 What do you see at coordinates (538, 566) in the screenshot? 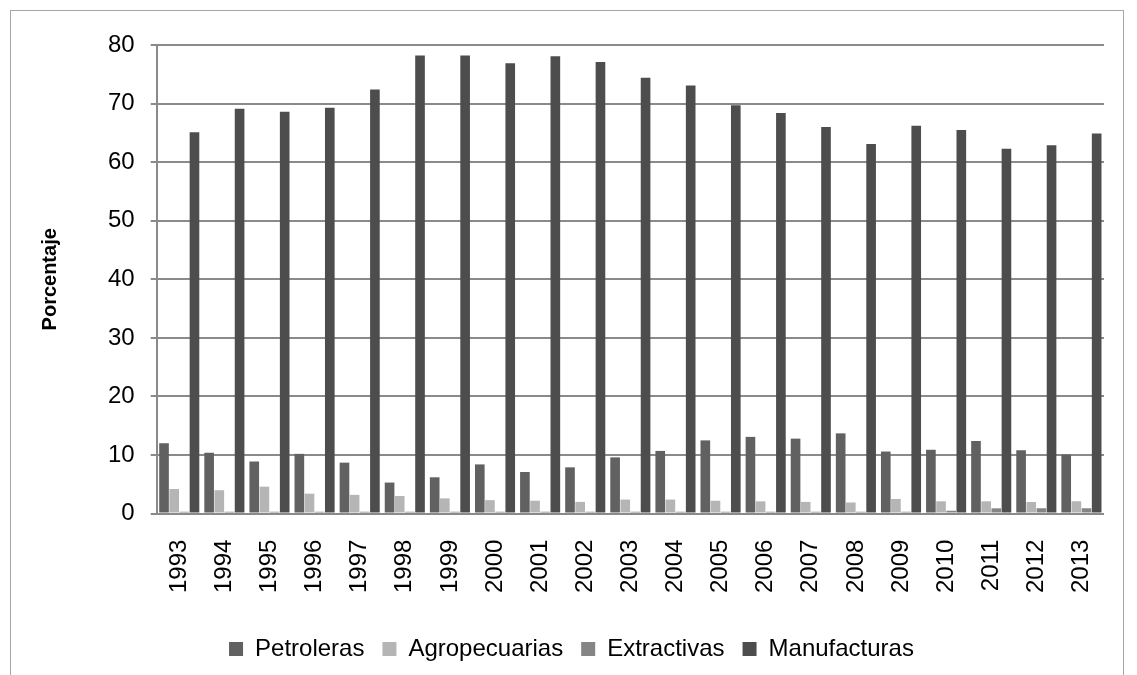
I see `x-tick-label: 2001` at bounding box center [538, 566].